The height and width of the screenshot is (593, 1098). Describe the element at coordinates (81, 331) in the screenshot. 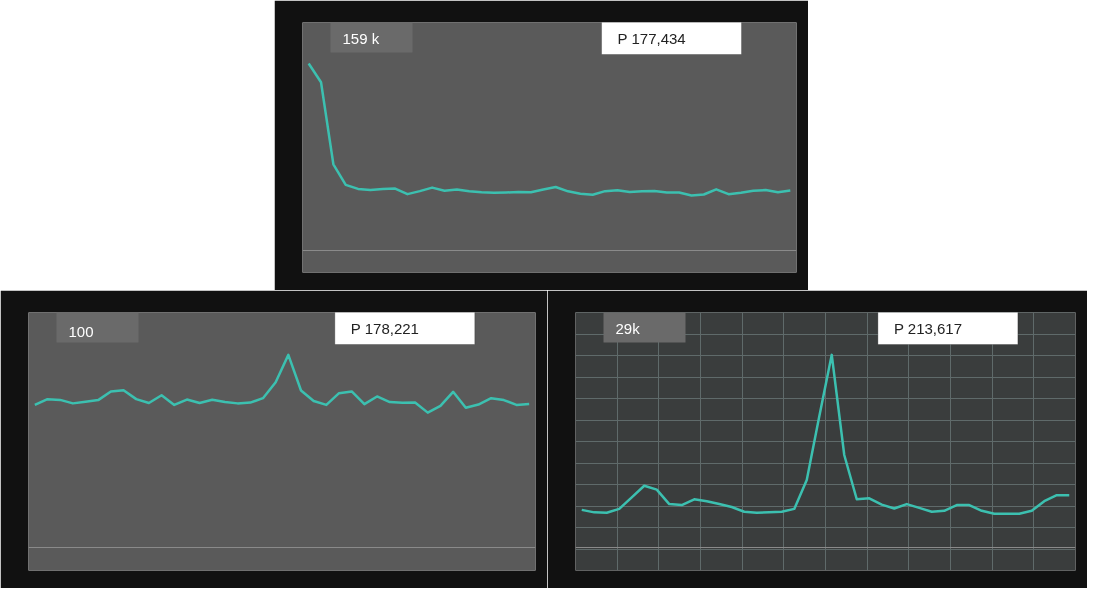

I see `text: 100` at that location.